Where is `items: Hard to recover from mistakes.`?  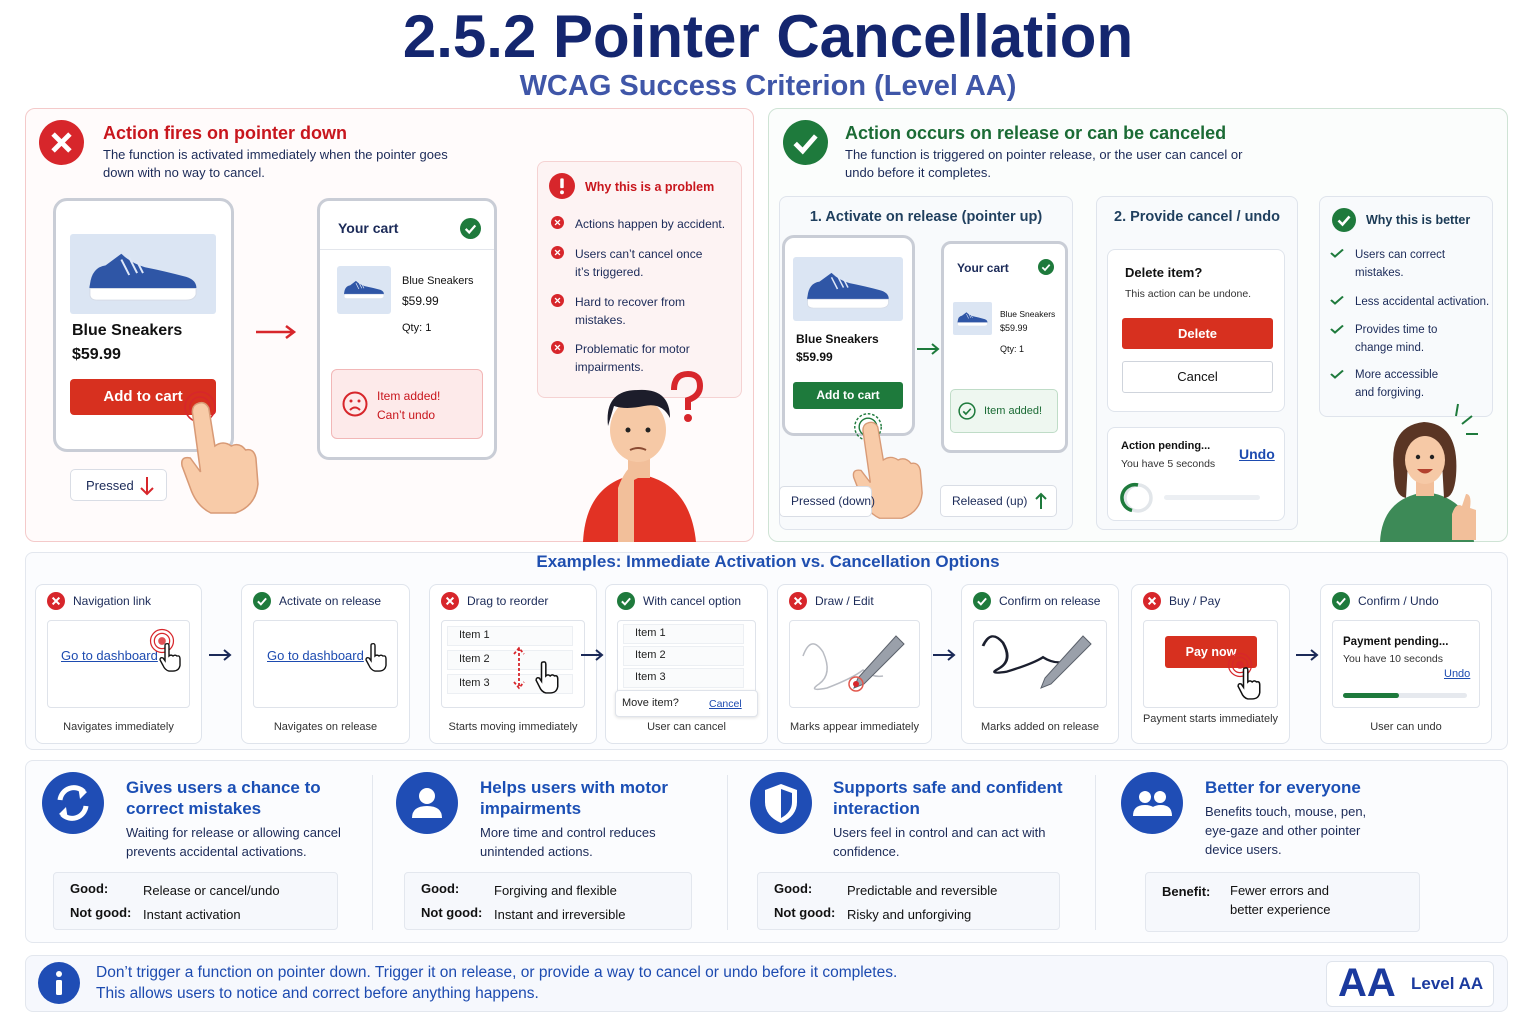
items: Hard to recover from mistakes. is located at coordinates (630, 311).